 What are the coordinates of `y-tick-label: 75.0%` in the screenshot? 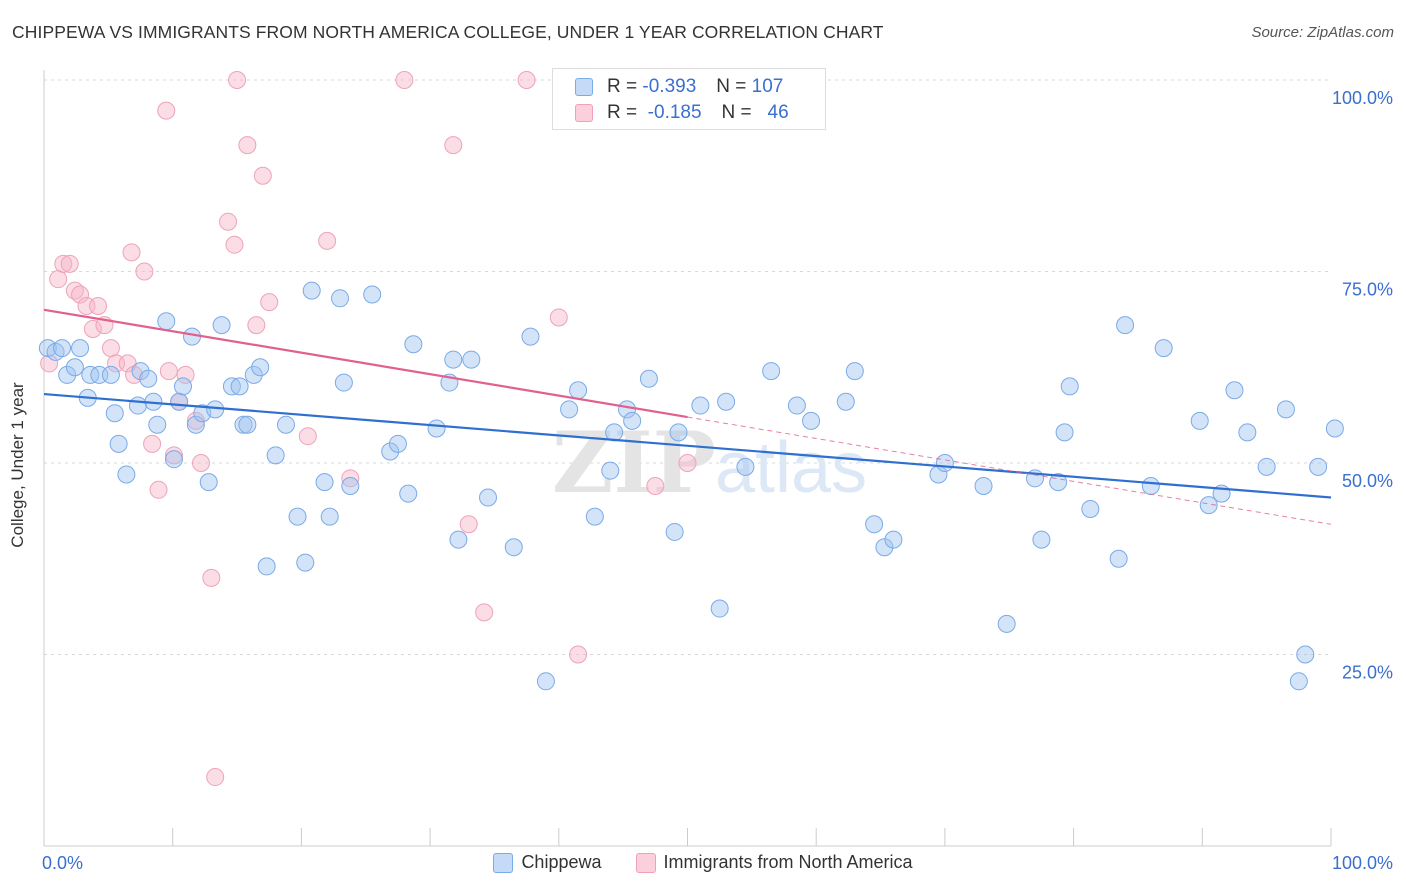 It's located at (1367, 290).